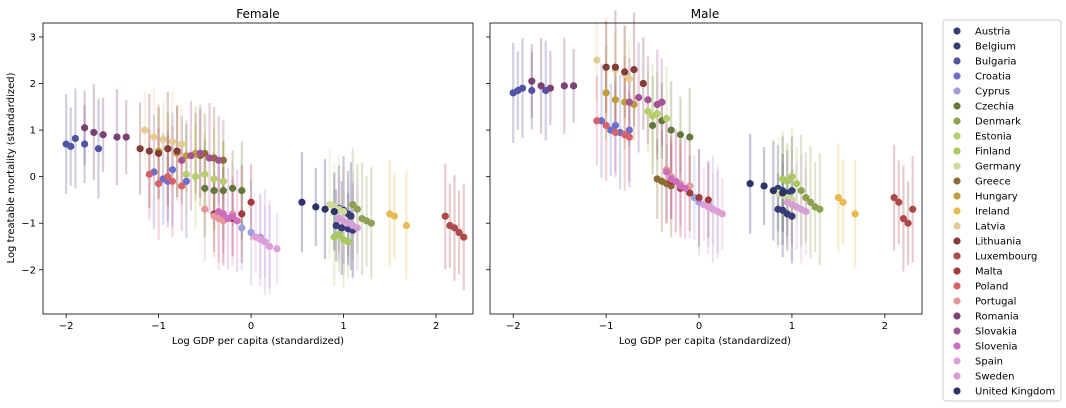  What do you see at coordinates (997, 317) in the screenshot?
I see `legend-label: Romania` at bounding box center [997, 317].